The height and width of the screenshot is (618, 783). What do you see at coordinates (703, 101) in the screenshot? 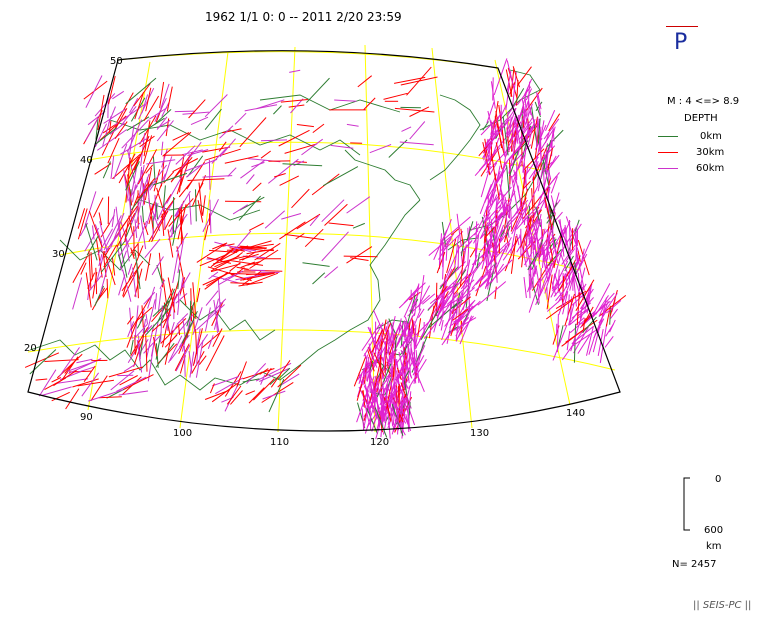
I see `magnitude-range: M : 4 <=> 8.9` at bounding box center [703, 101].